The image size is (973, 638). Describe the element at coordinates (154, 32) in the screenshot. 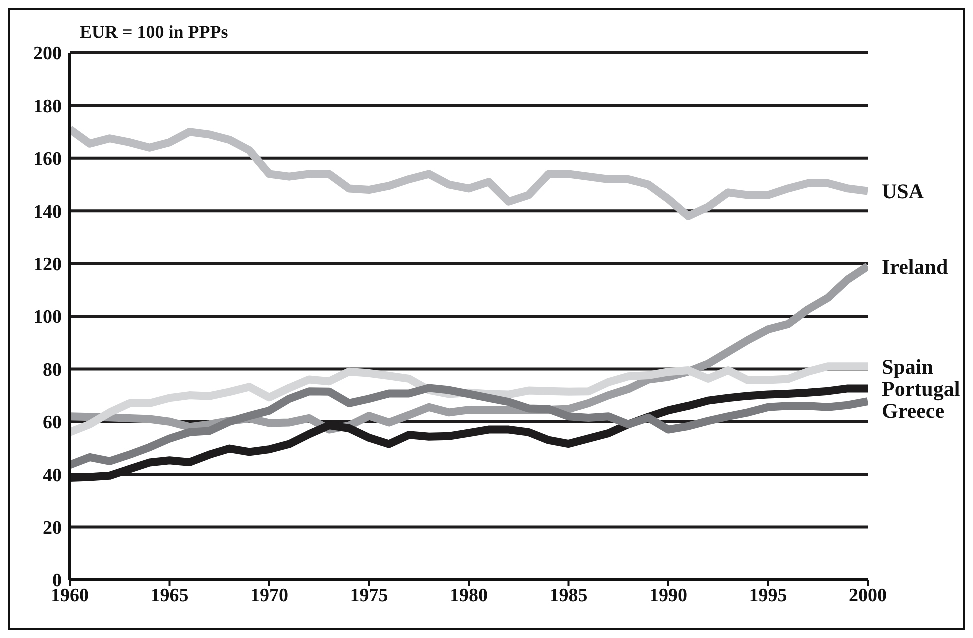

I see `y-axis-title: EUR = 100 in PPPs` at that location.